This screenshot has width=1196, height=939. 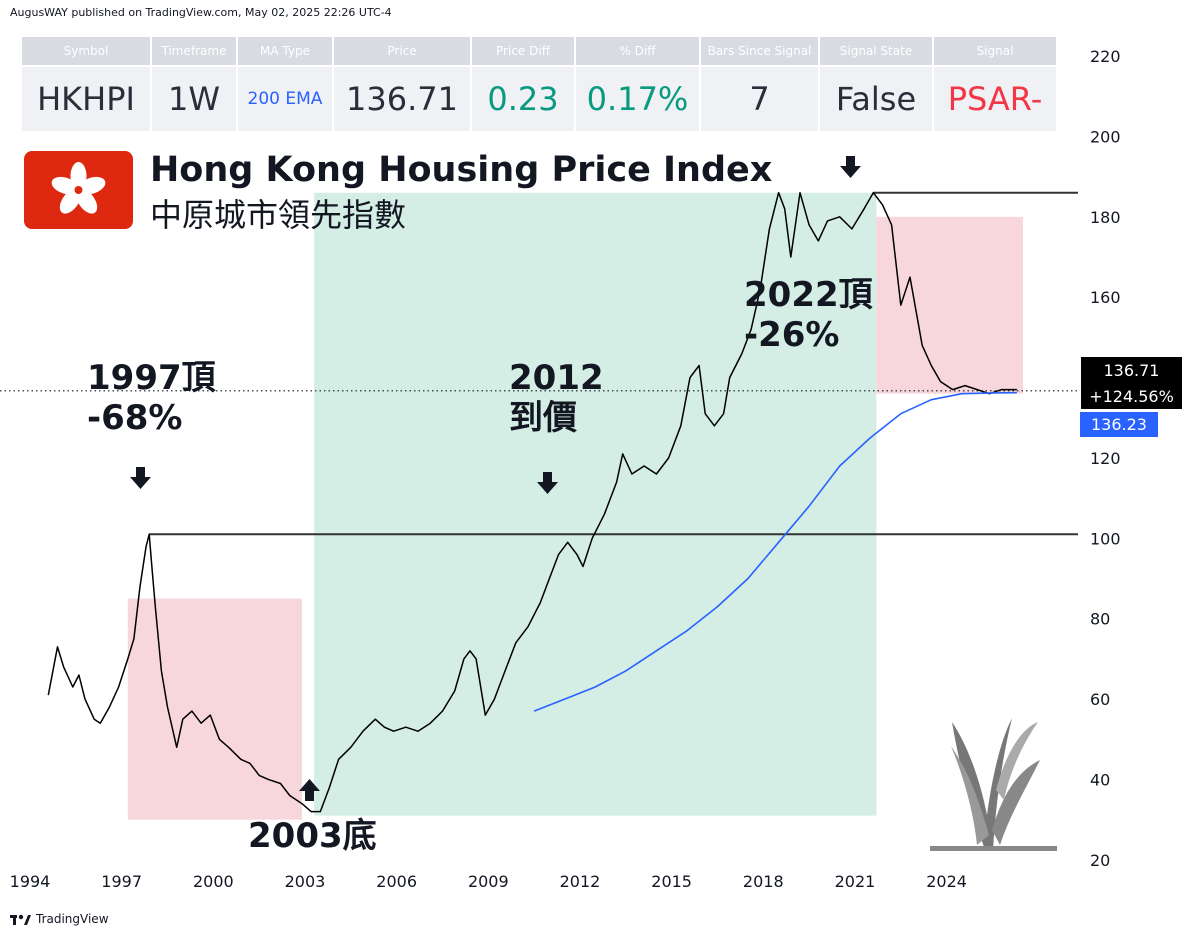 I want to click on y-tick-label: 220, so click(x=1105, y=56).